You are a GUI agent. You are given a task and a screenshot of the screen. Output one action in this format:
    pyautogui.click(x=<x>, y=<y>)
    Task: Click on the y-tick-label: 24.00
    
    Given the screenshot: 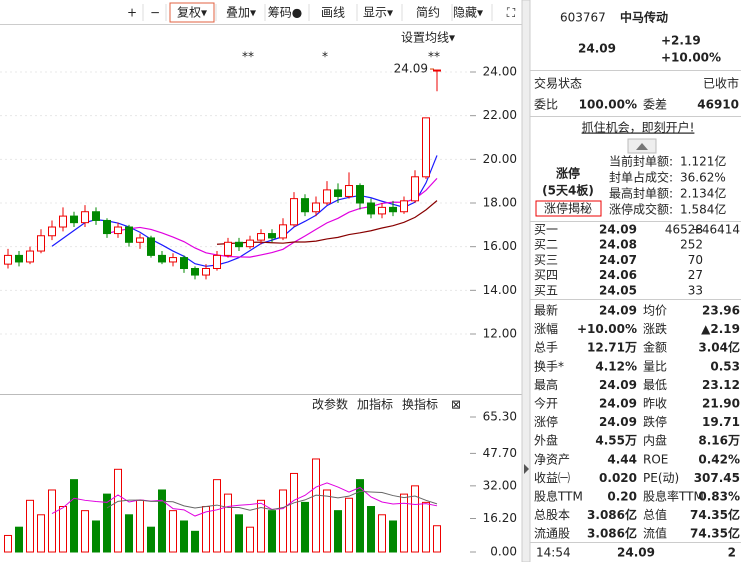 What is the action you would take?
    pyautogui.click(x=500, y=72)
    